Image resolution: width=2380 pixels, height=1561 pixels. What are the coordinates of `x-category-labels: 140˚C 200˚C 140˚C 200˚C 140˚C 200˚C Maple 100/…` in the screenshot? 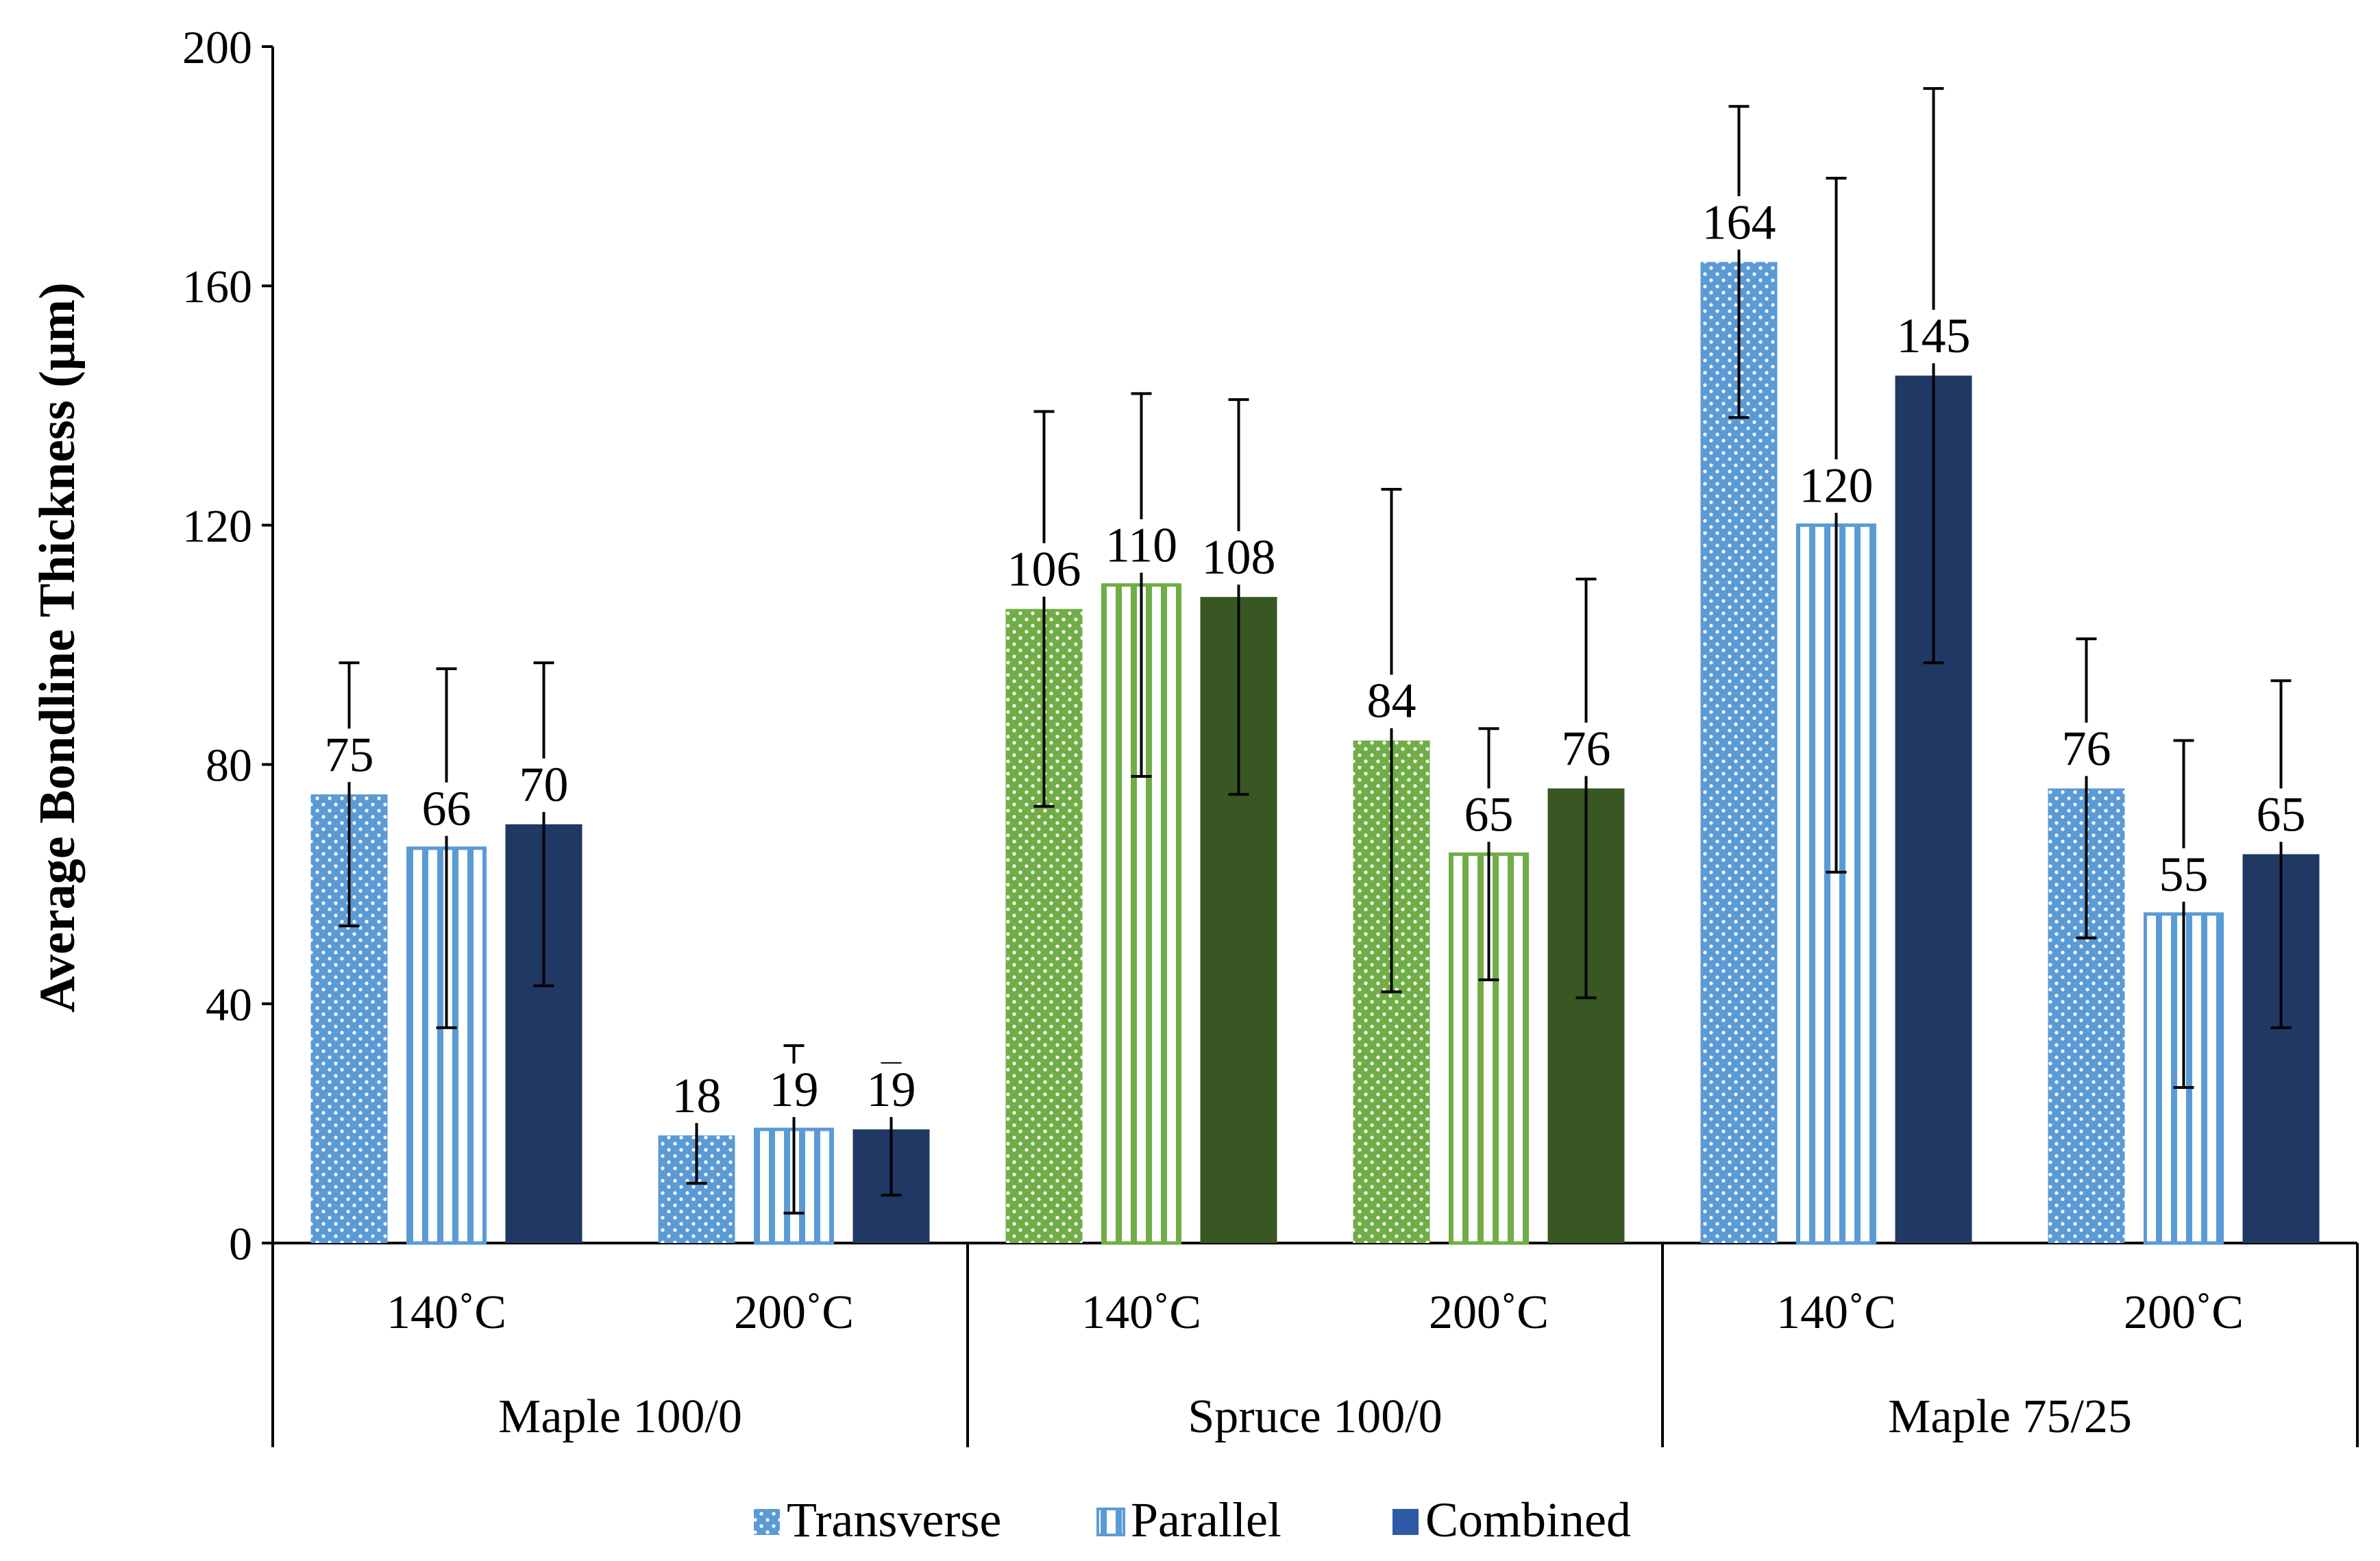 It's located at (1315, 1364).